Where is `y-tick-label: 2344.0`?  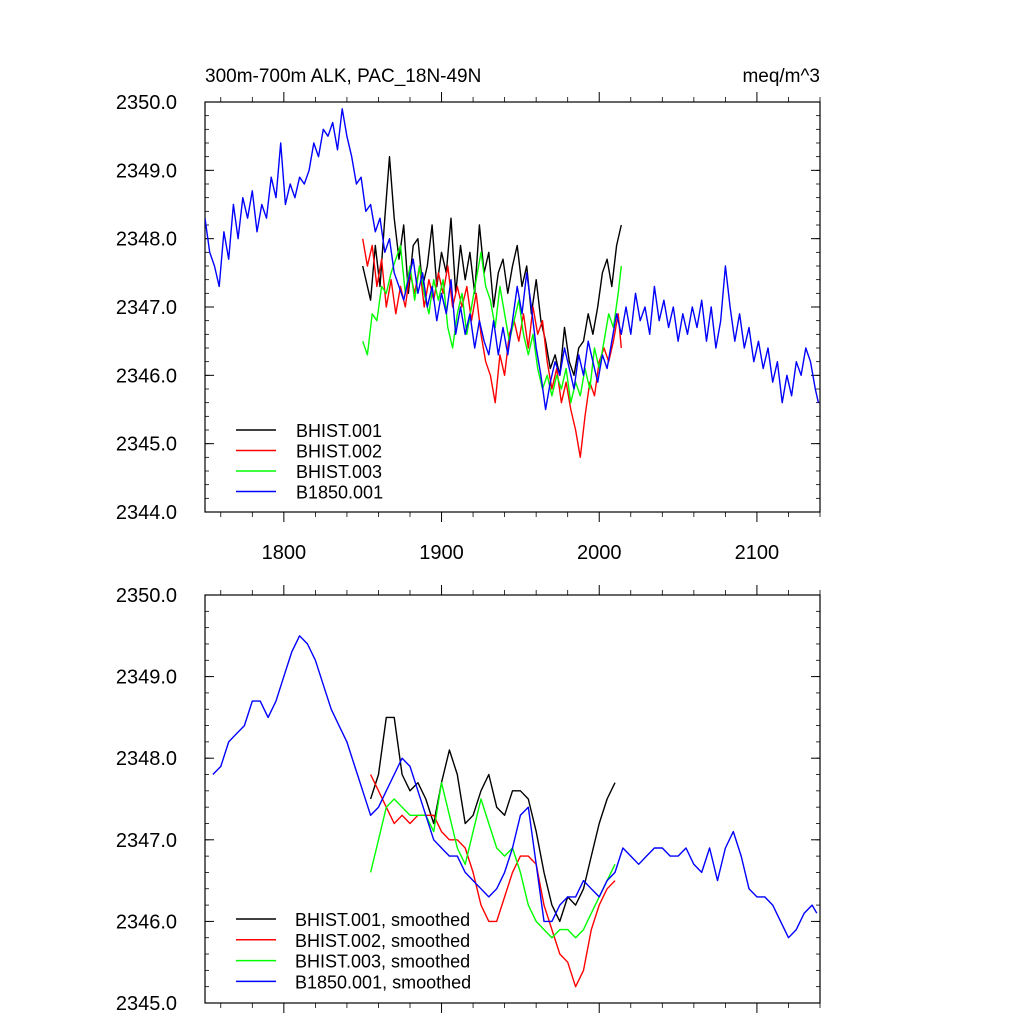
y-tick-label: 2344.0 is located at coordinates (146, 513).